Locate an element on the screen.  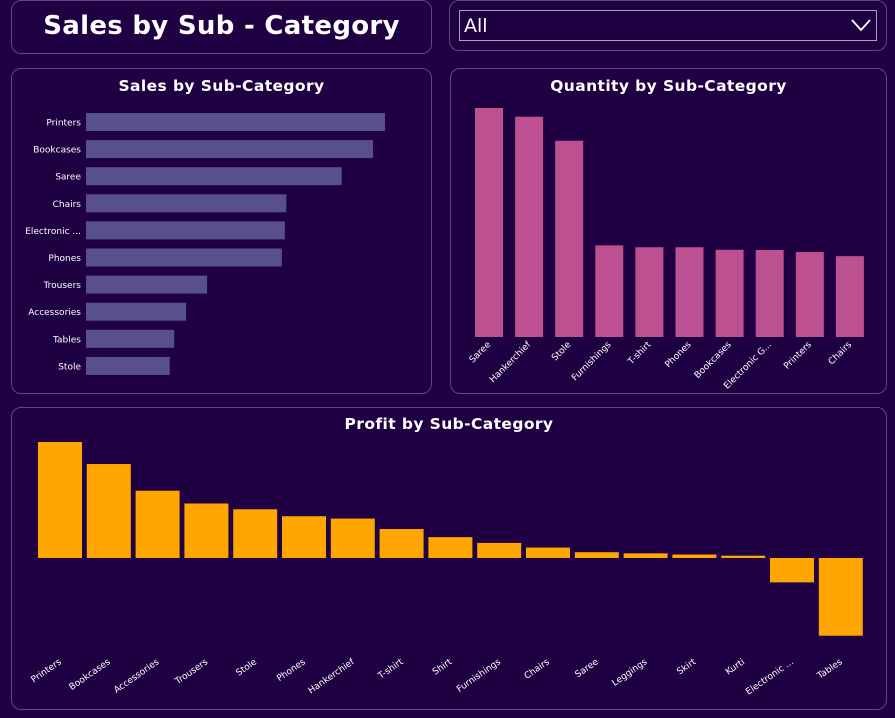
profit-bar-skirt is located at coordinates (694, 556).